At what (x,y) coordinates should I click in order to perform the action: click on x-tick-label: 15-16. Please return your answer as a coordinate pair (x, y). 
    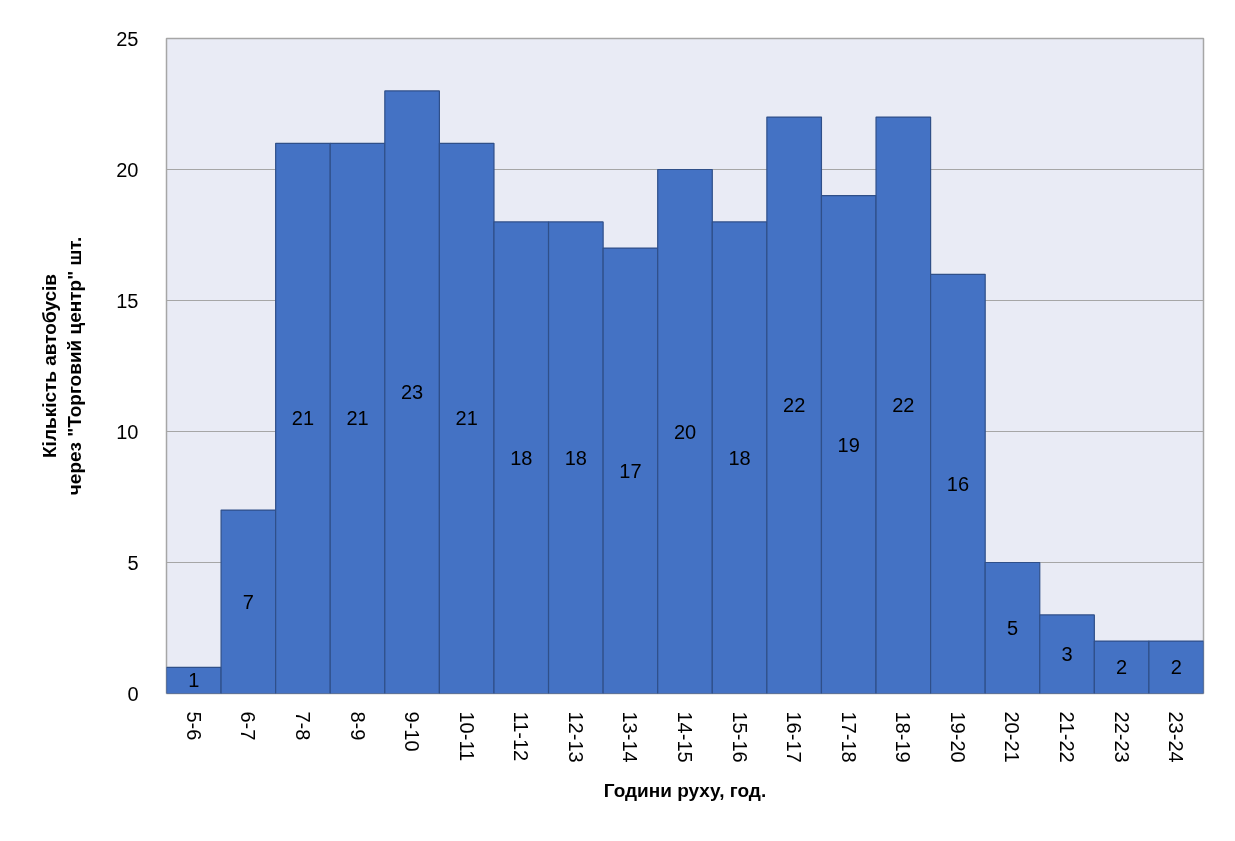
    Looking at the image, I should click on (739, 737).